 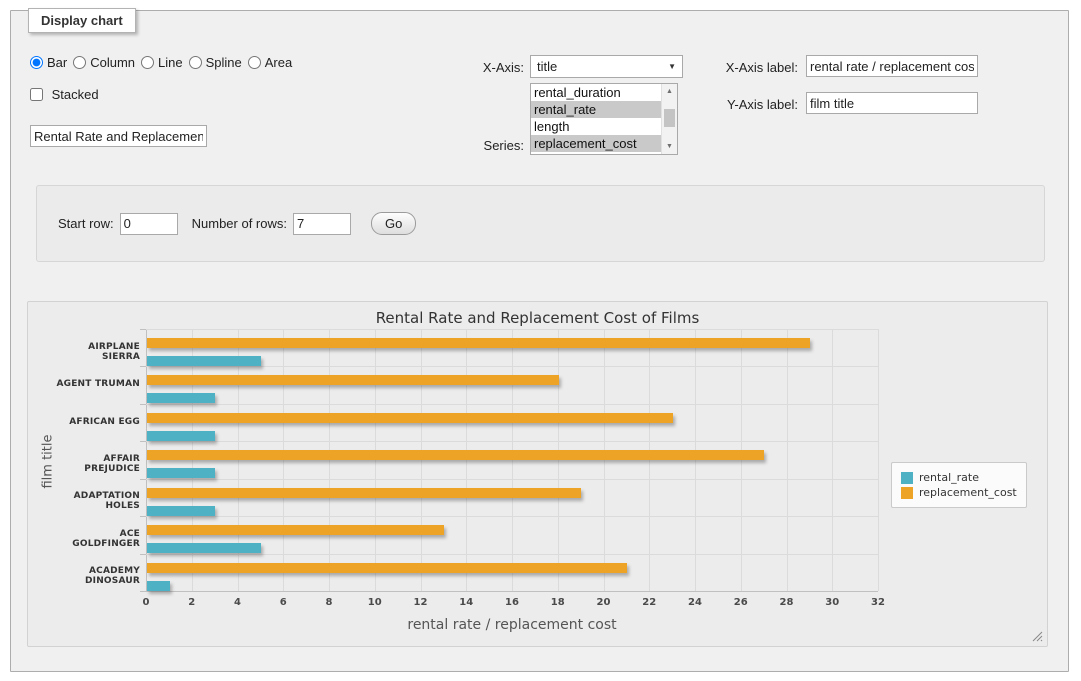 What do you see at coordinates (322, 223) in the screenshot?
I see `number-of-rows-input` at bounding box center [322, 223].